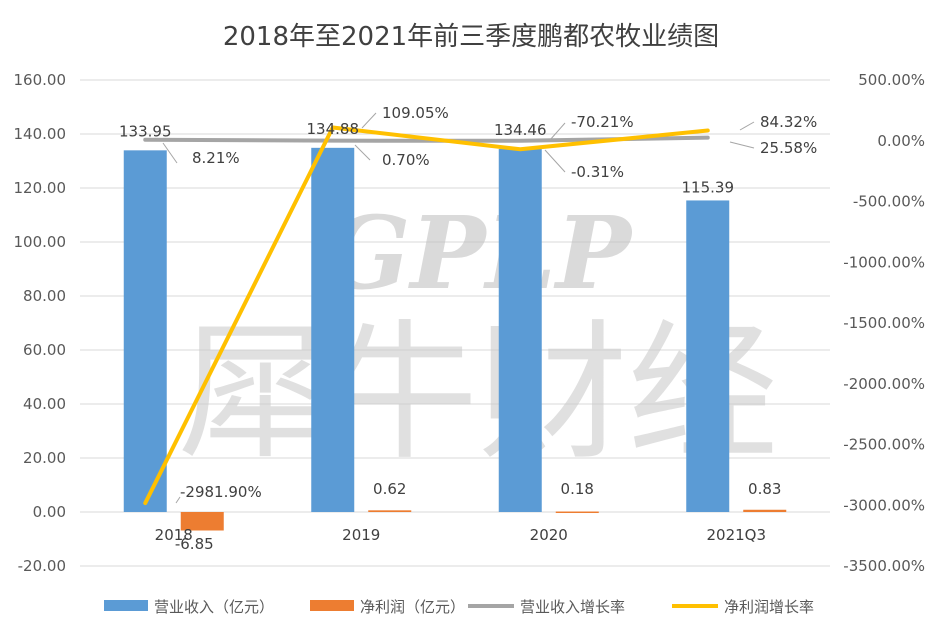 This screenshot has height=637, width=943. I want to click on left-tick-label: 40.00, so click(44, 404).